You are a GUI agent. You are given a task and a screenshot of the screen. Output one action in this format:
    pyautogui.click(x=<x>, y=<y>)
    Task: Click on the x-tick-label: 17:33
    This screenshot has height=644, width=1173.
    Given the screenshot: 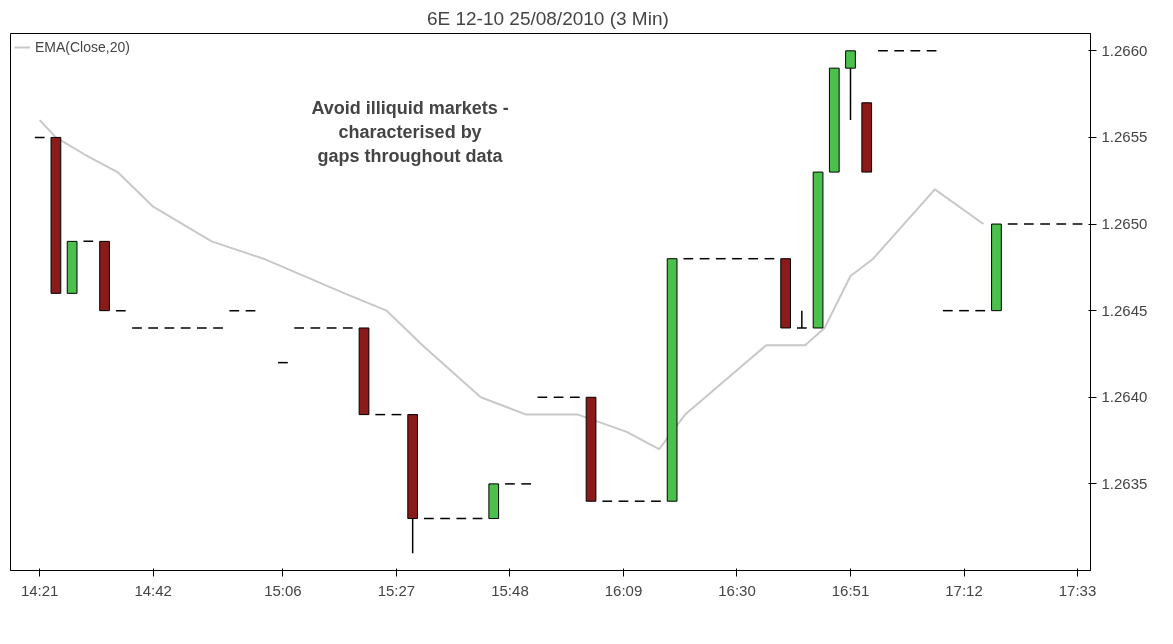 What is the action you would take?
    pyautogui.click(x=1077, y=590)
    